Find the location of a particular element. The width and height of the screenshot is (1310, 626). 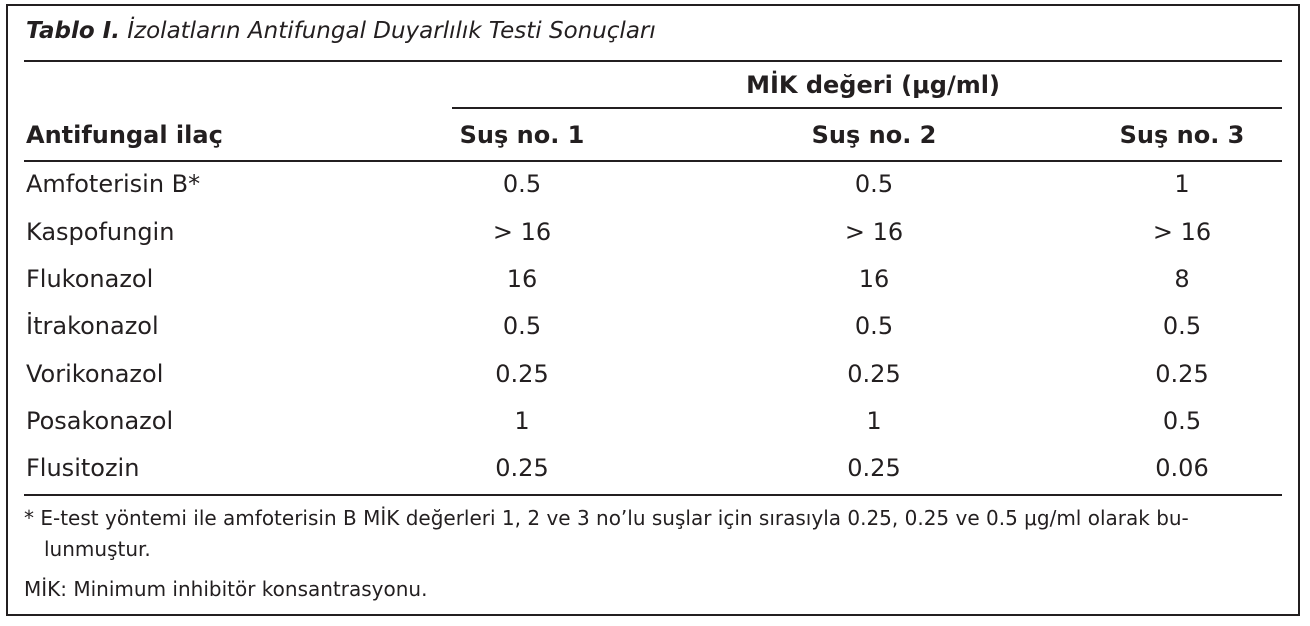

mic-strain-3: 1 is located at coordinates (1182, 184).